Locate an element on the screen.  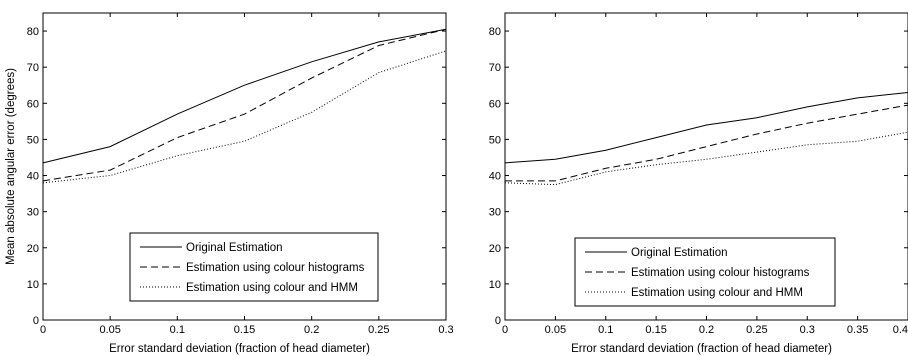
series-line-dashed is located at coordinates (706, 143).